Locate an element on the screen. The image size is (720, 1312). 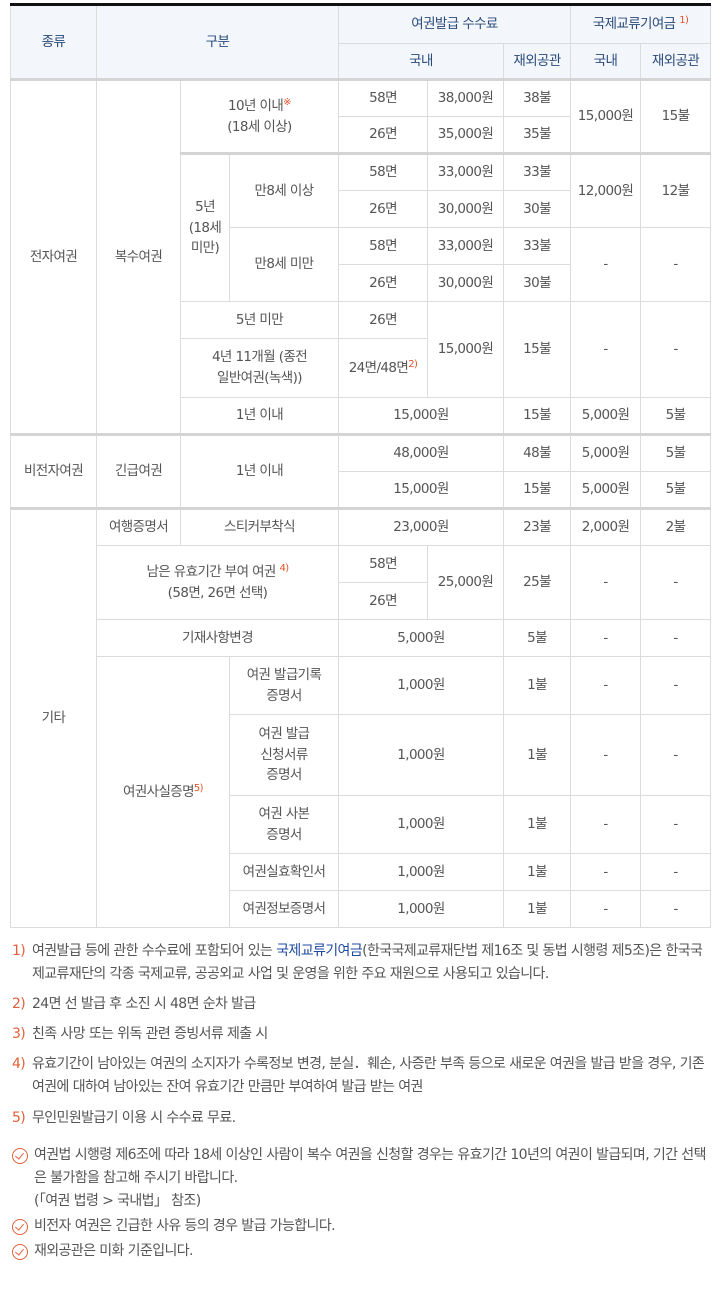
cell-text: 2불 is located at coordinates (675, 527).